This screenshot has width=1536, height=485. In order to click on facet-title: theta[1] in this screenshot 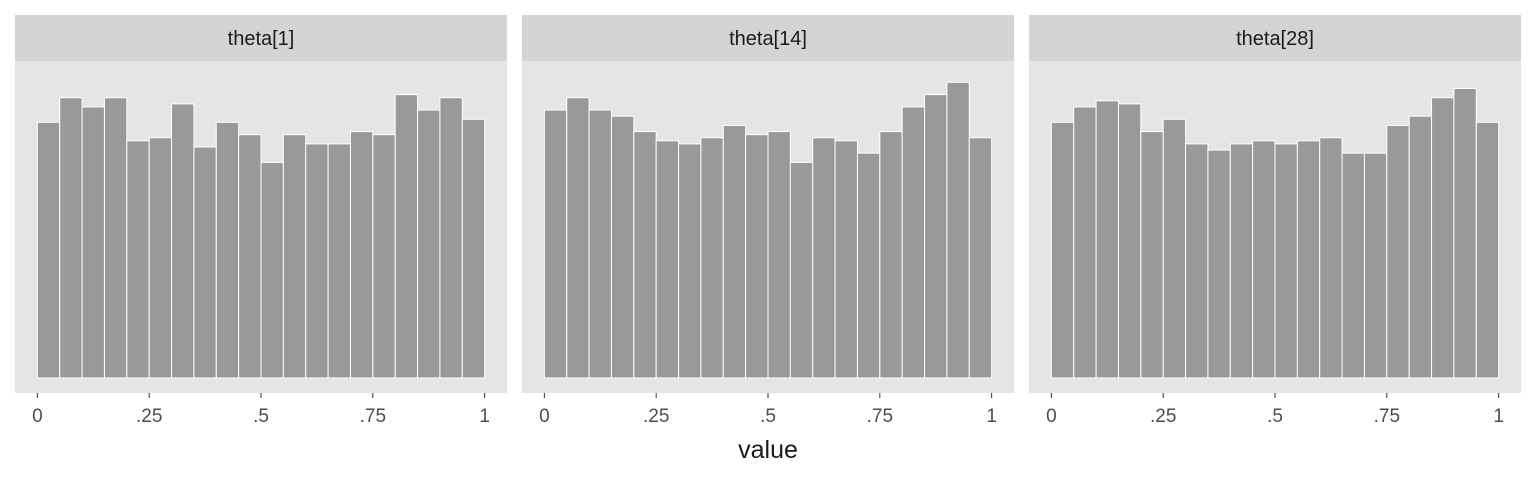, I will do `click(261, 39)`.